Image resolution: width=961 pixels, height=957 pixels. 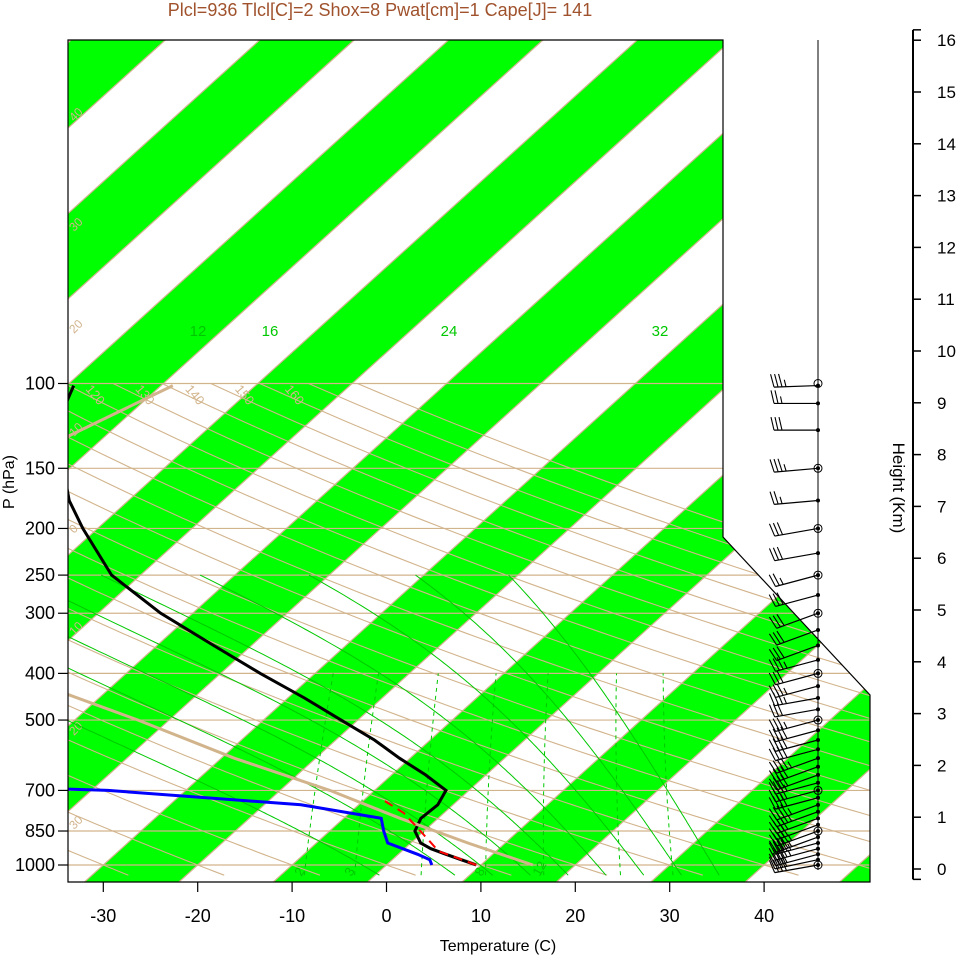 What do you see at coordinates (946, 196) in the screenshot?
I see `height-tick-label: 13` at bounding box center [946, 196].